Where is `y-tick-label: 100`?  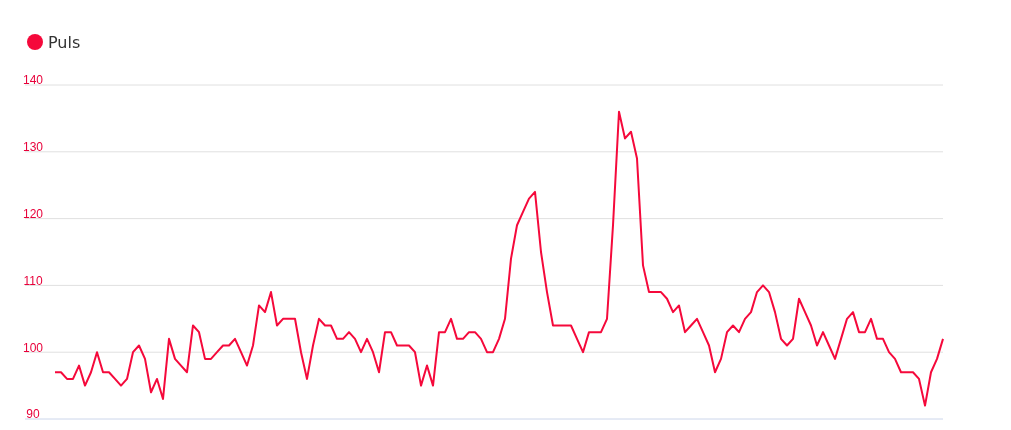
y-tick-label: 100 is located at coordinates (33, 347).